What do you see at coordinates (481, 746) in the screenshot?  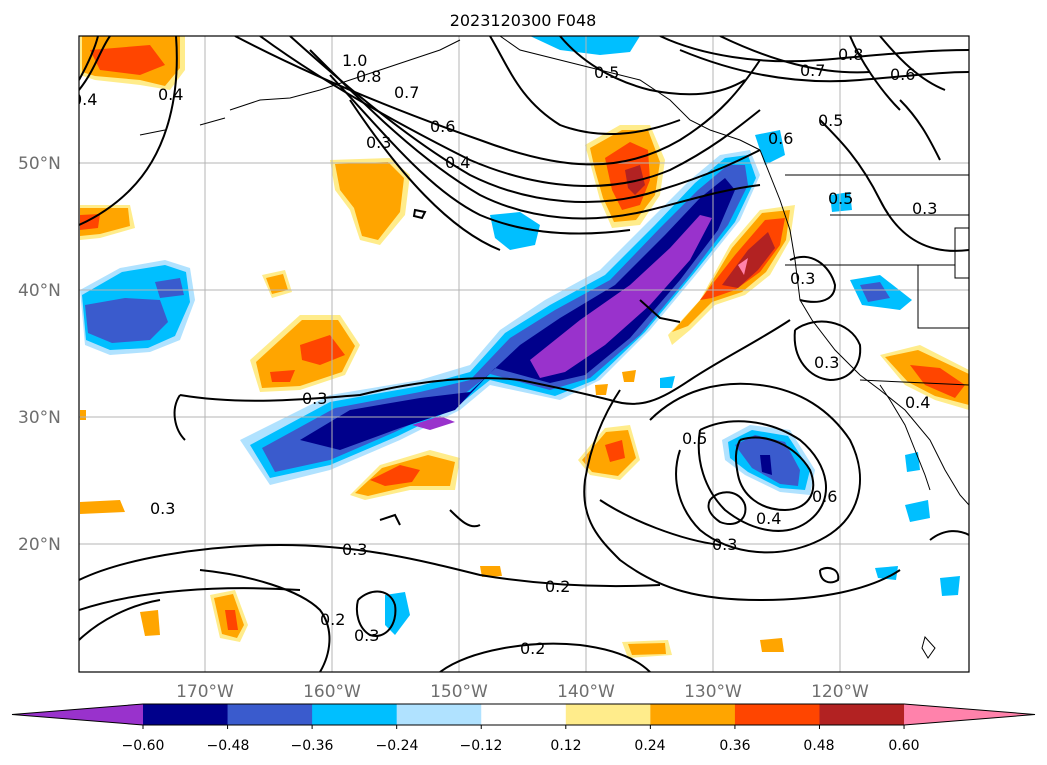 I see `colorbar-tick-label: −0.12` at bounding box center [481, 746].